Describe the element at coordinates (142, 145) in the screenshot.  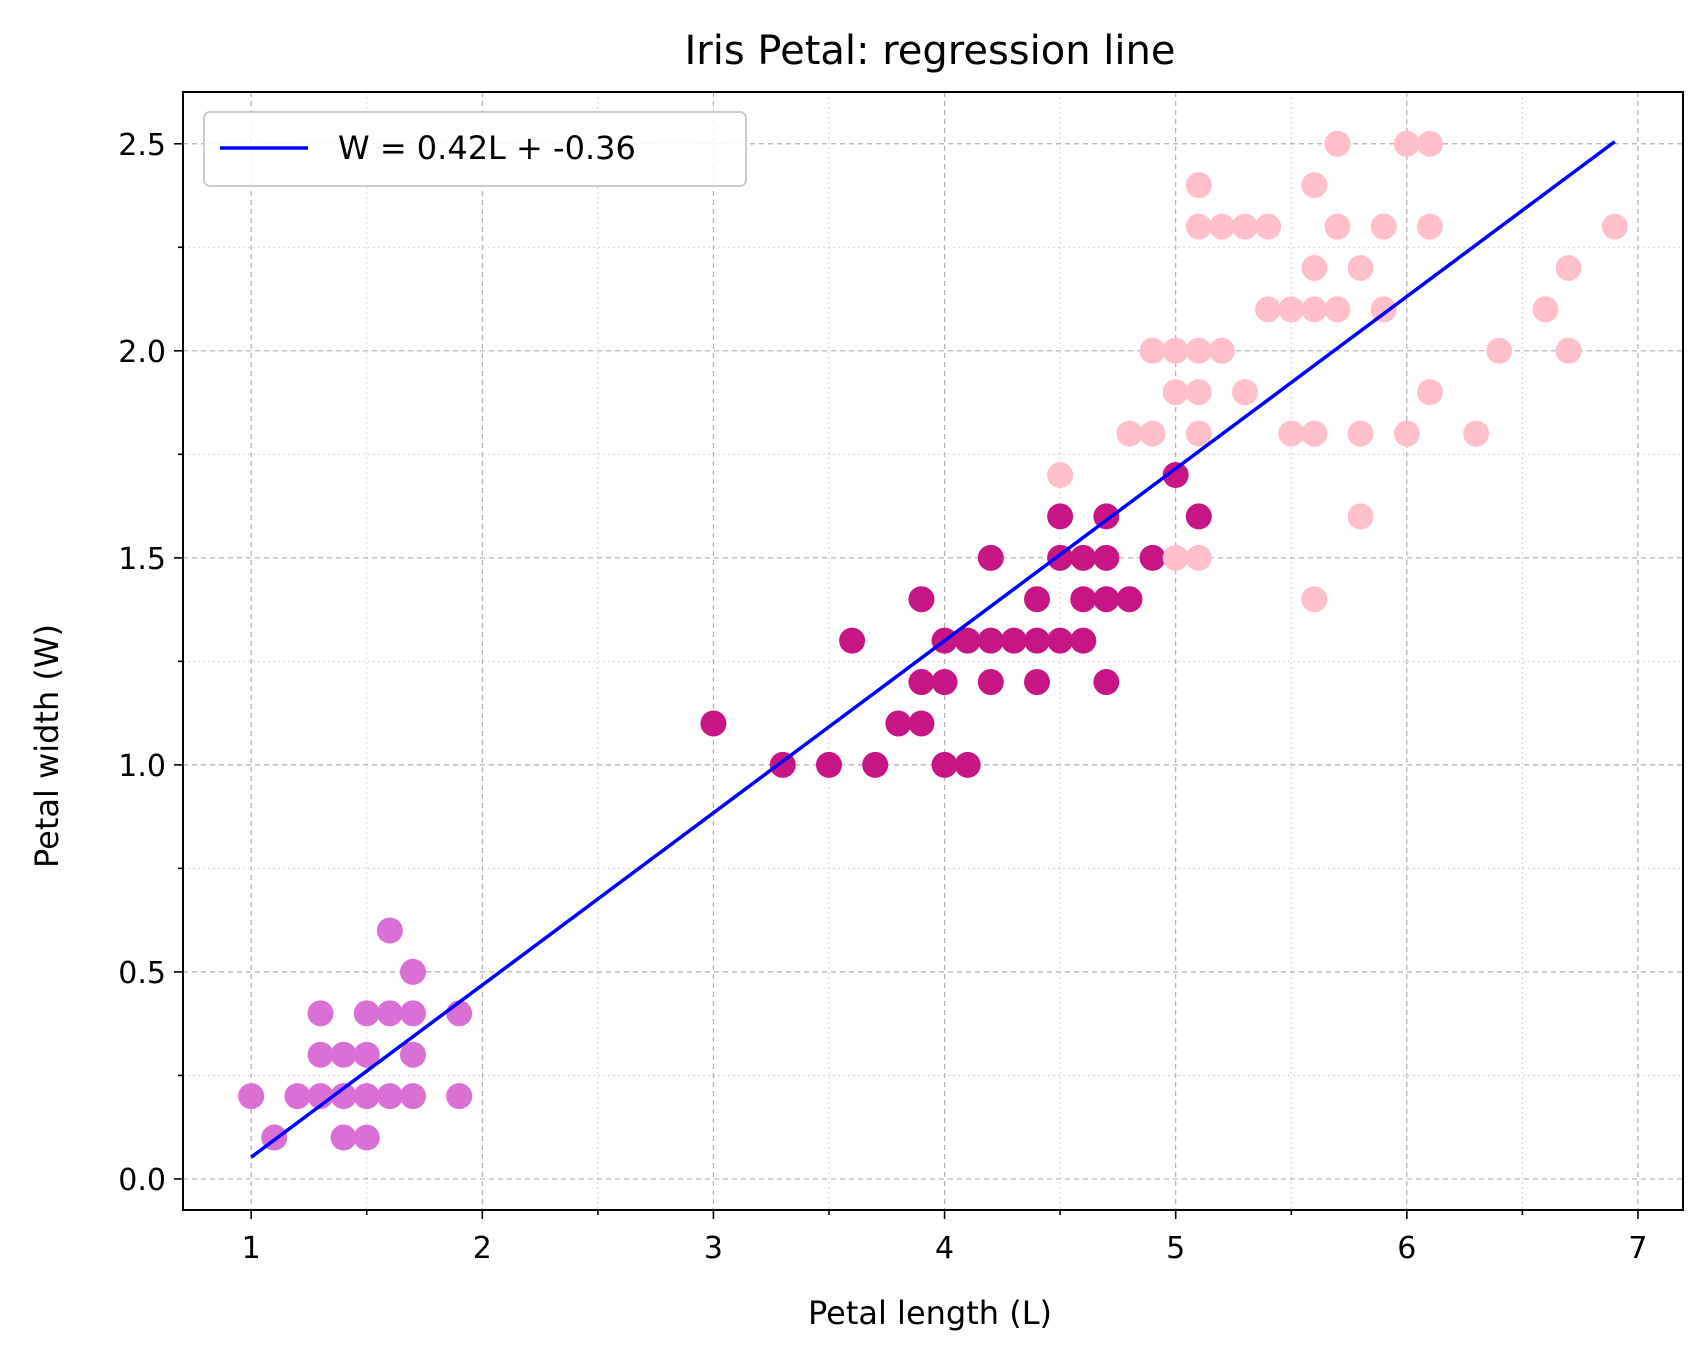
I see `y-tick-label: 2.5` at that location.